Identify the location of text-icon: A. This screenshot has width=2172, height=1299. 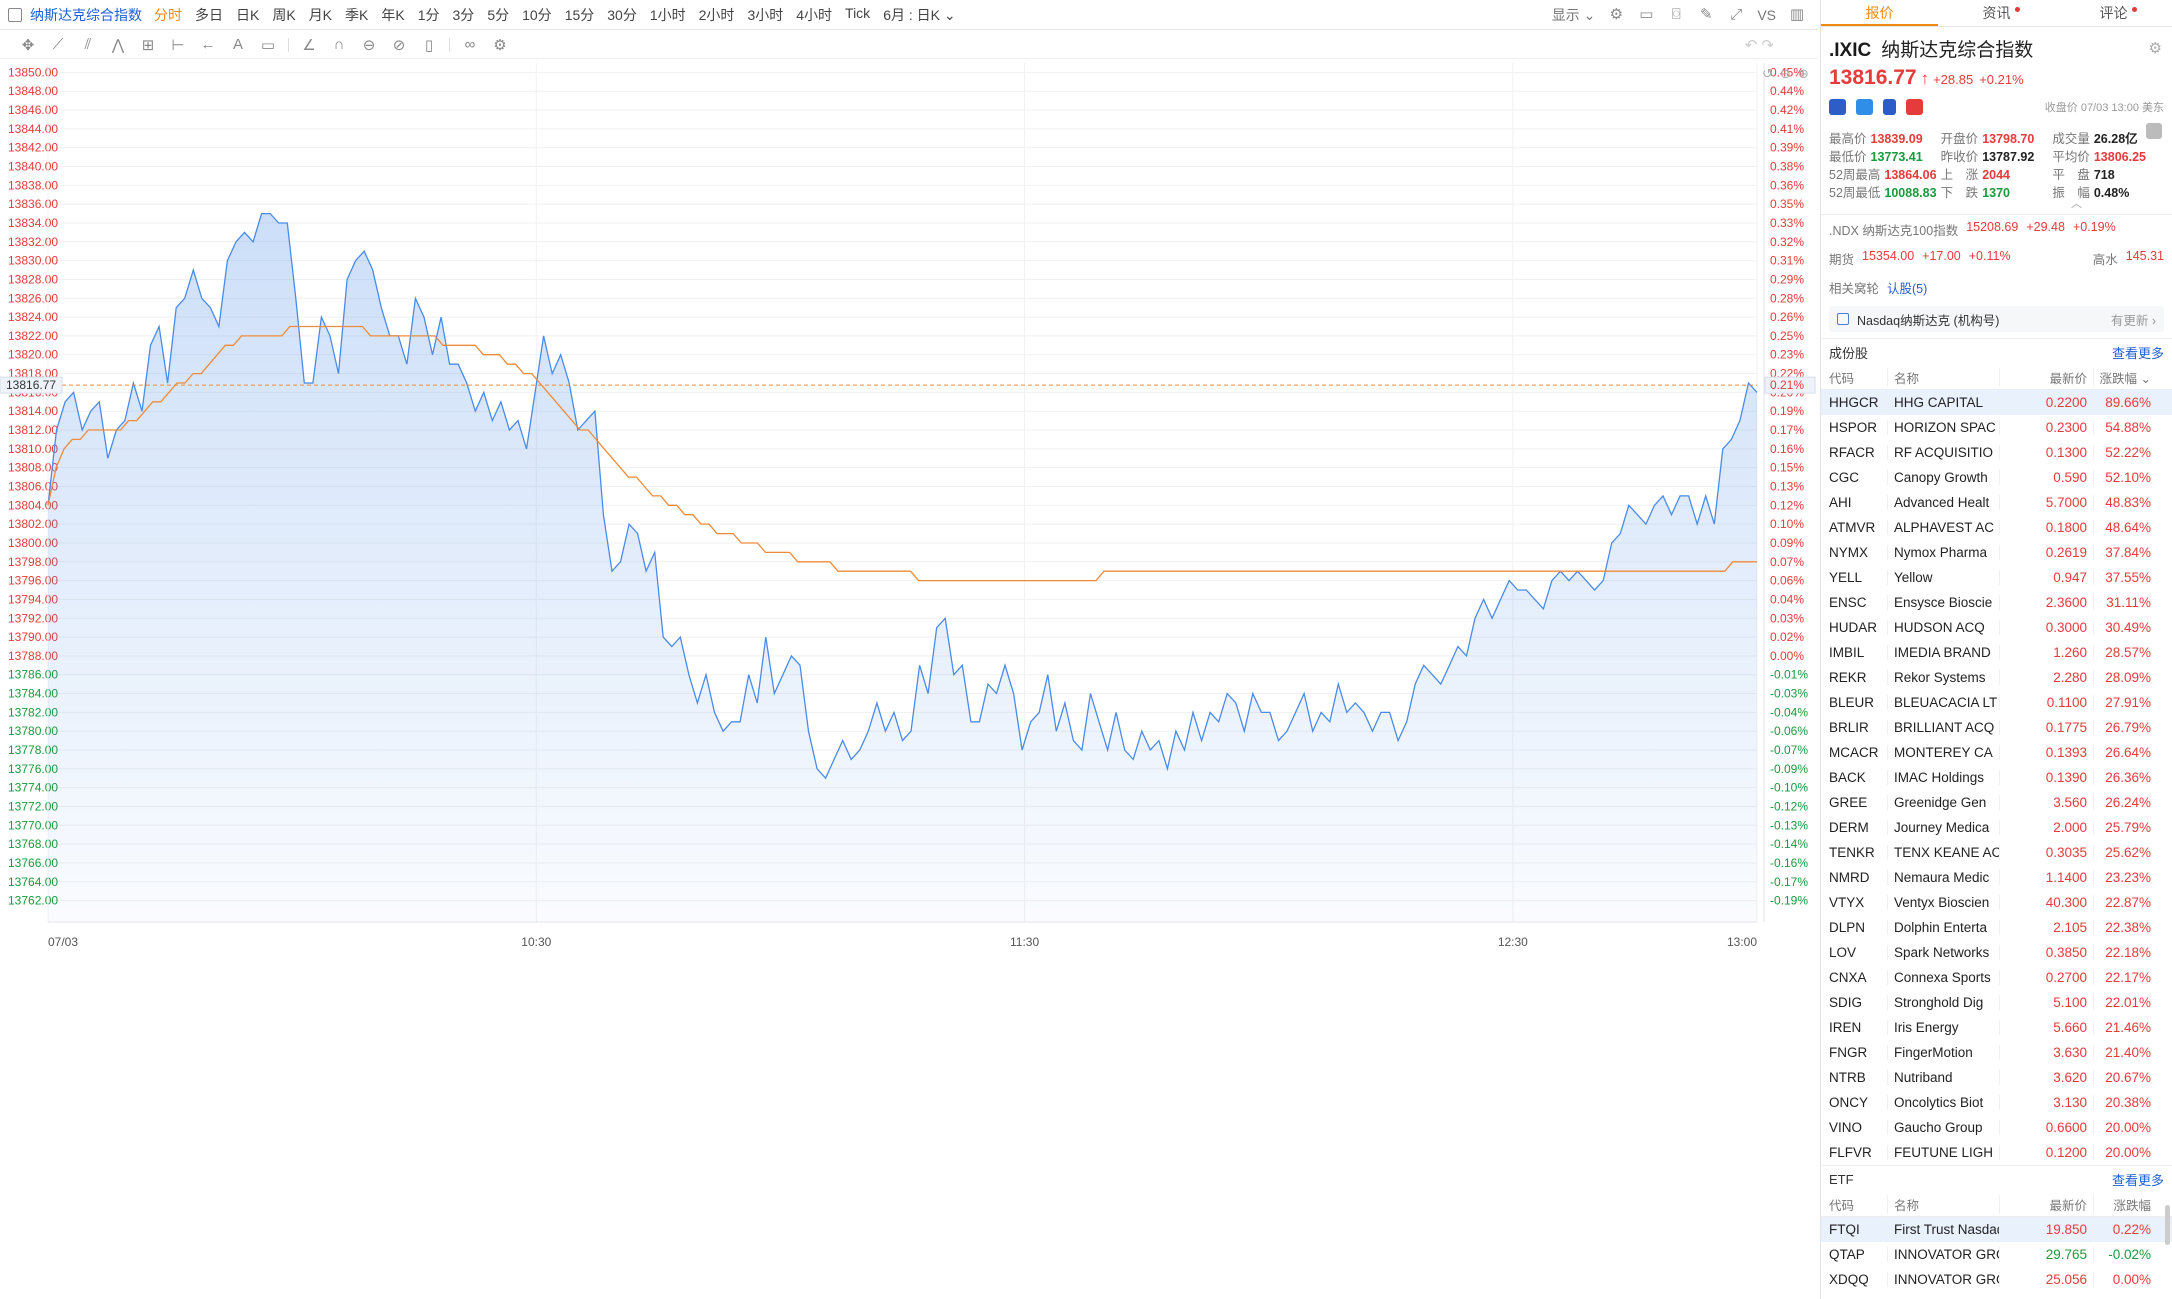
(237, 44).